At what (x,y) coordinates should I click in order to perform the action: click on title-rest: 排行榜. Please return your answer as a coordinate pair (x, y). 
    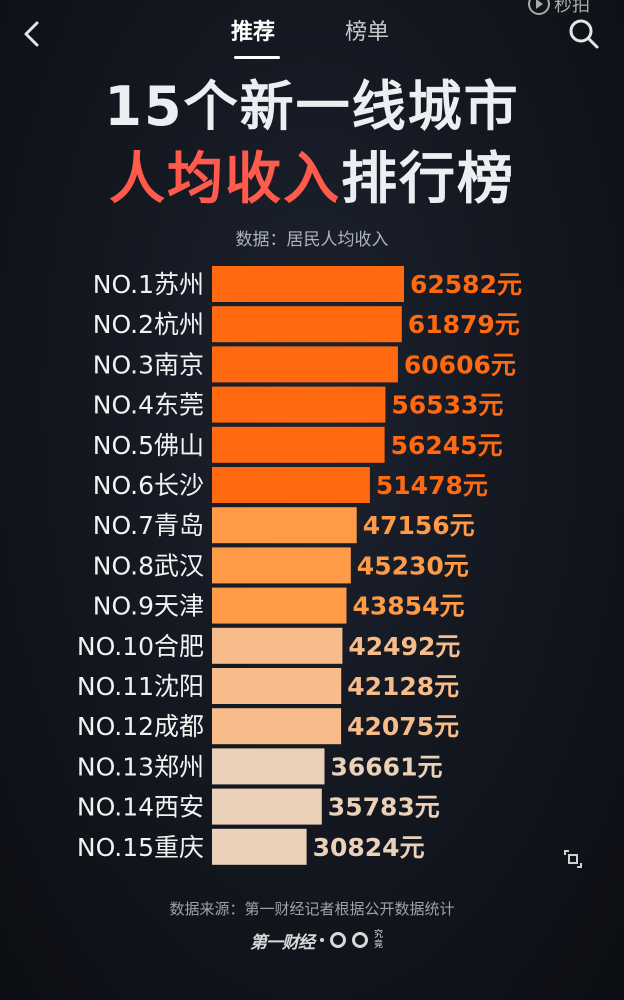
    Looking at the image, I should click on (428, 179).